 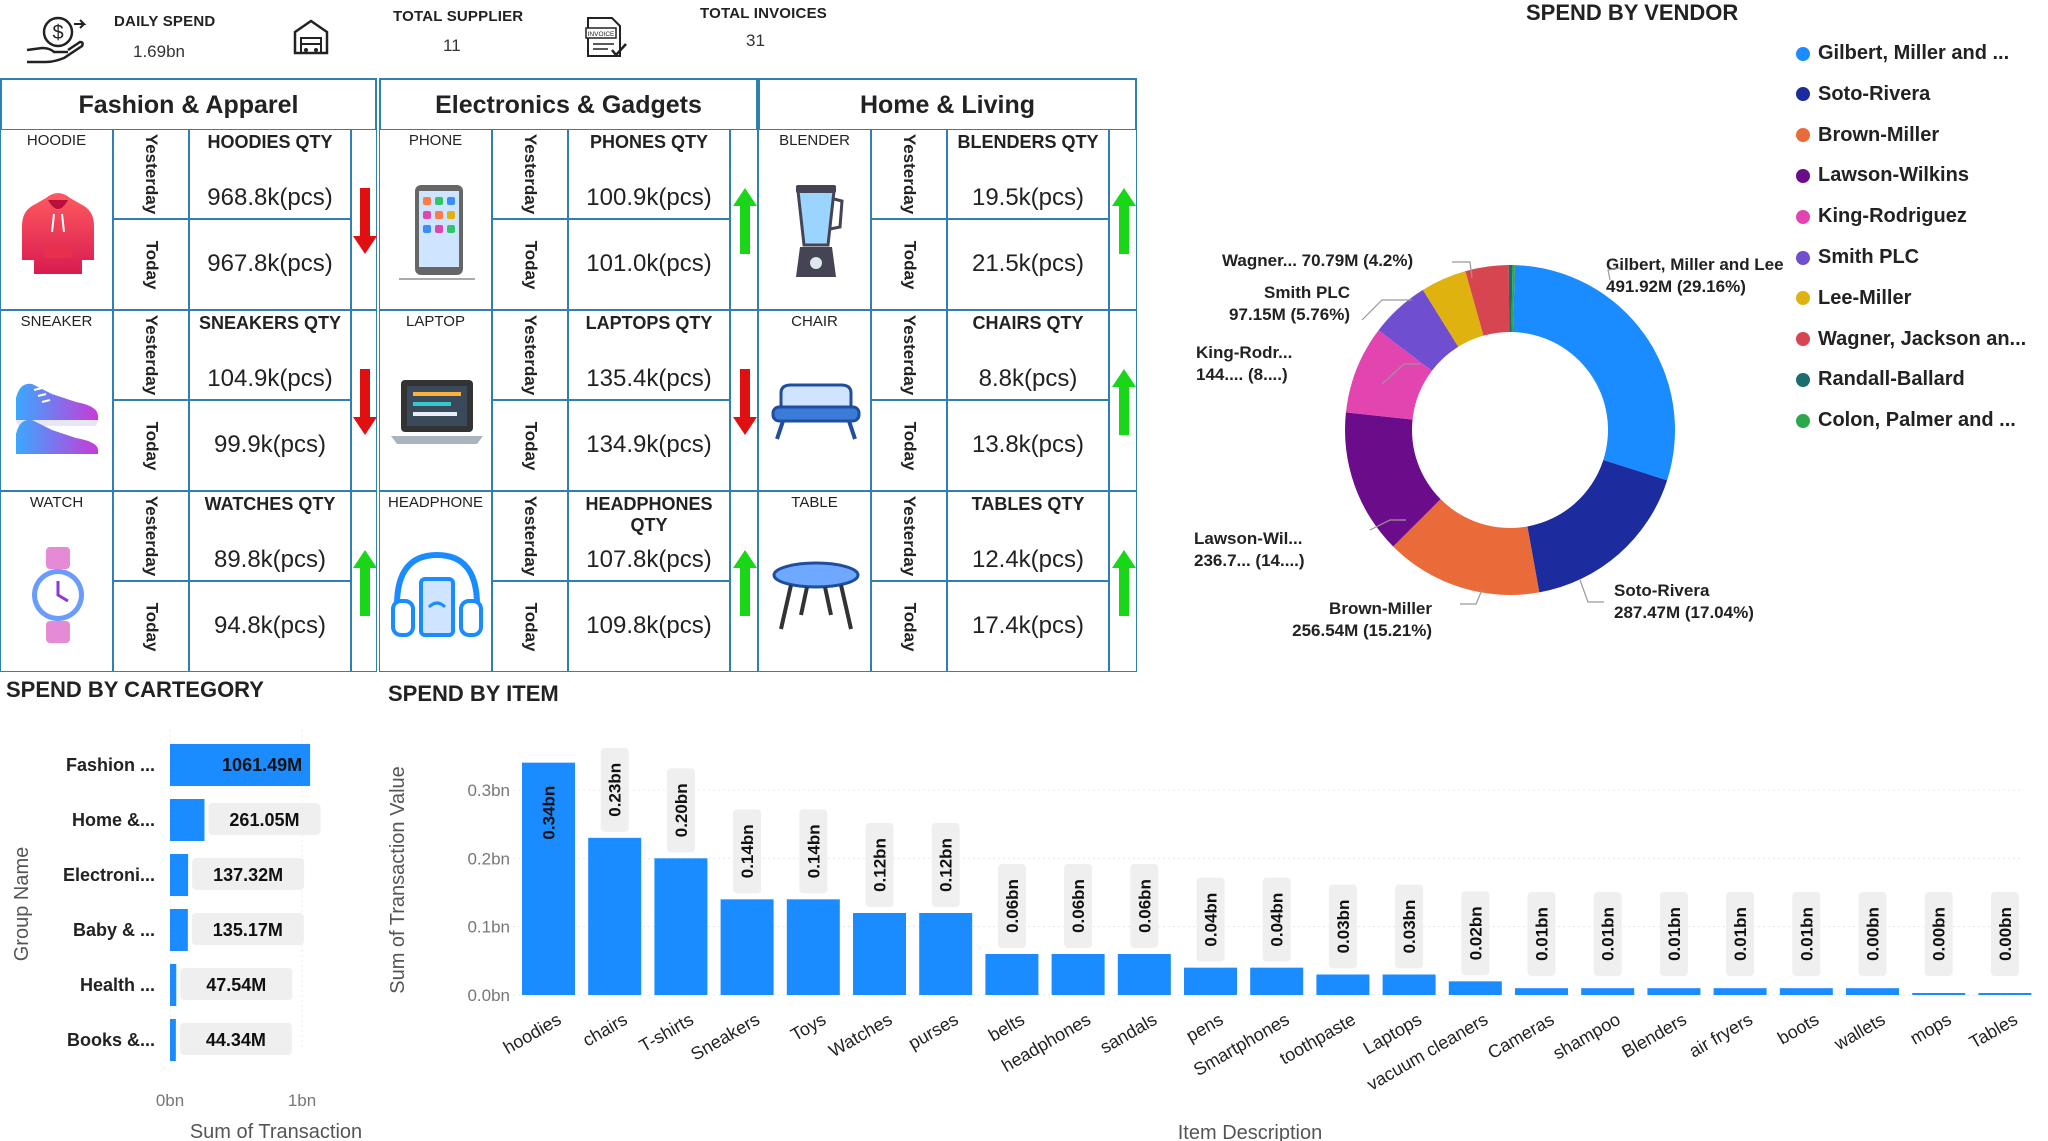 I want to click on legend-item: Randall-Ballard, so click(x=1880, y=379).